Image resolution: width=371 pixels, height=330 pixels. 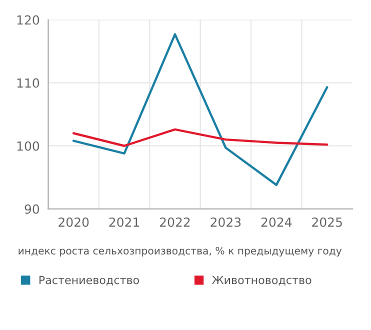 What do you see at coordinates (73, 222) in the screenshot?
I see `x-tick-label: 2020` at bounding box center [73, 222].